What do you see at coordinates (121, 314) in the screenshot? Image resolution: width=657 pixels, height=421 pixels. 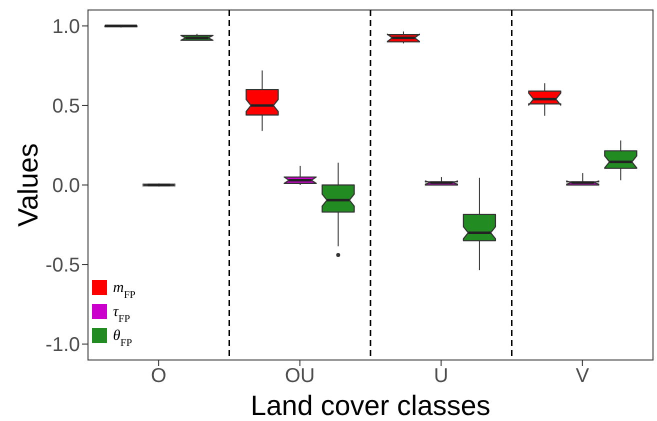 I see `legend-label: τ$_{FP}$` at bounding box center [121, 314].